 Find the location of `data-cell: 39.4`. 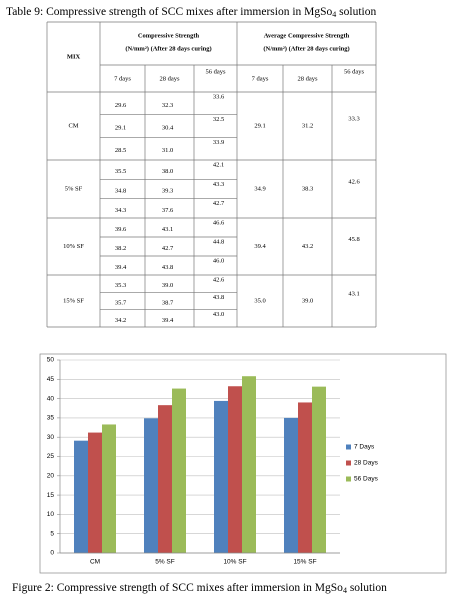

data-cell: 39.4 is located at coordinates (121, 267).